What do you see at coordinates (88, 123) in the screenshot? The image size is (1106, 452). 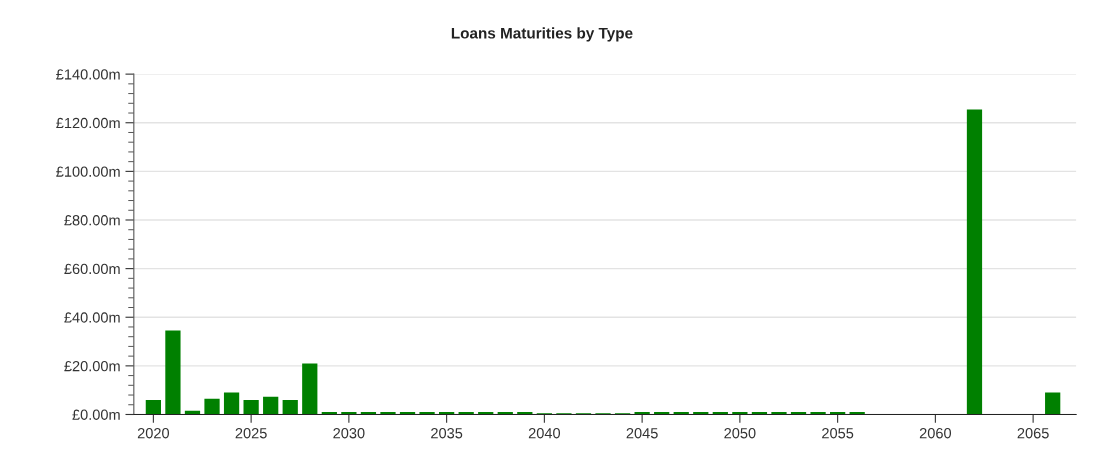 I see `y-tick-label: £120.00m` at bounding box center [88, 123].